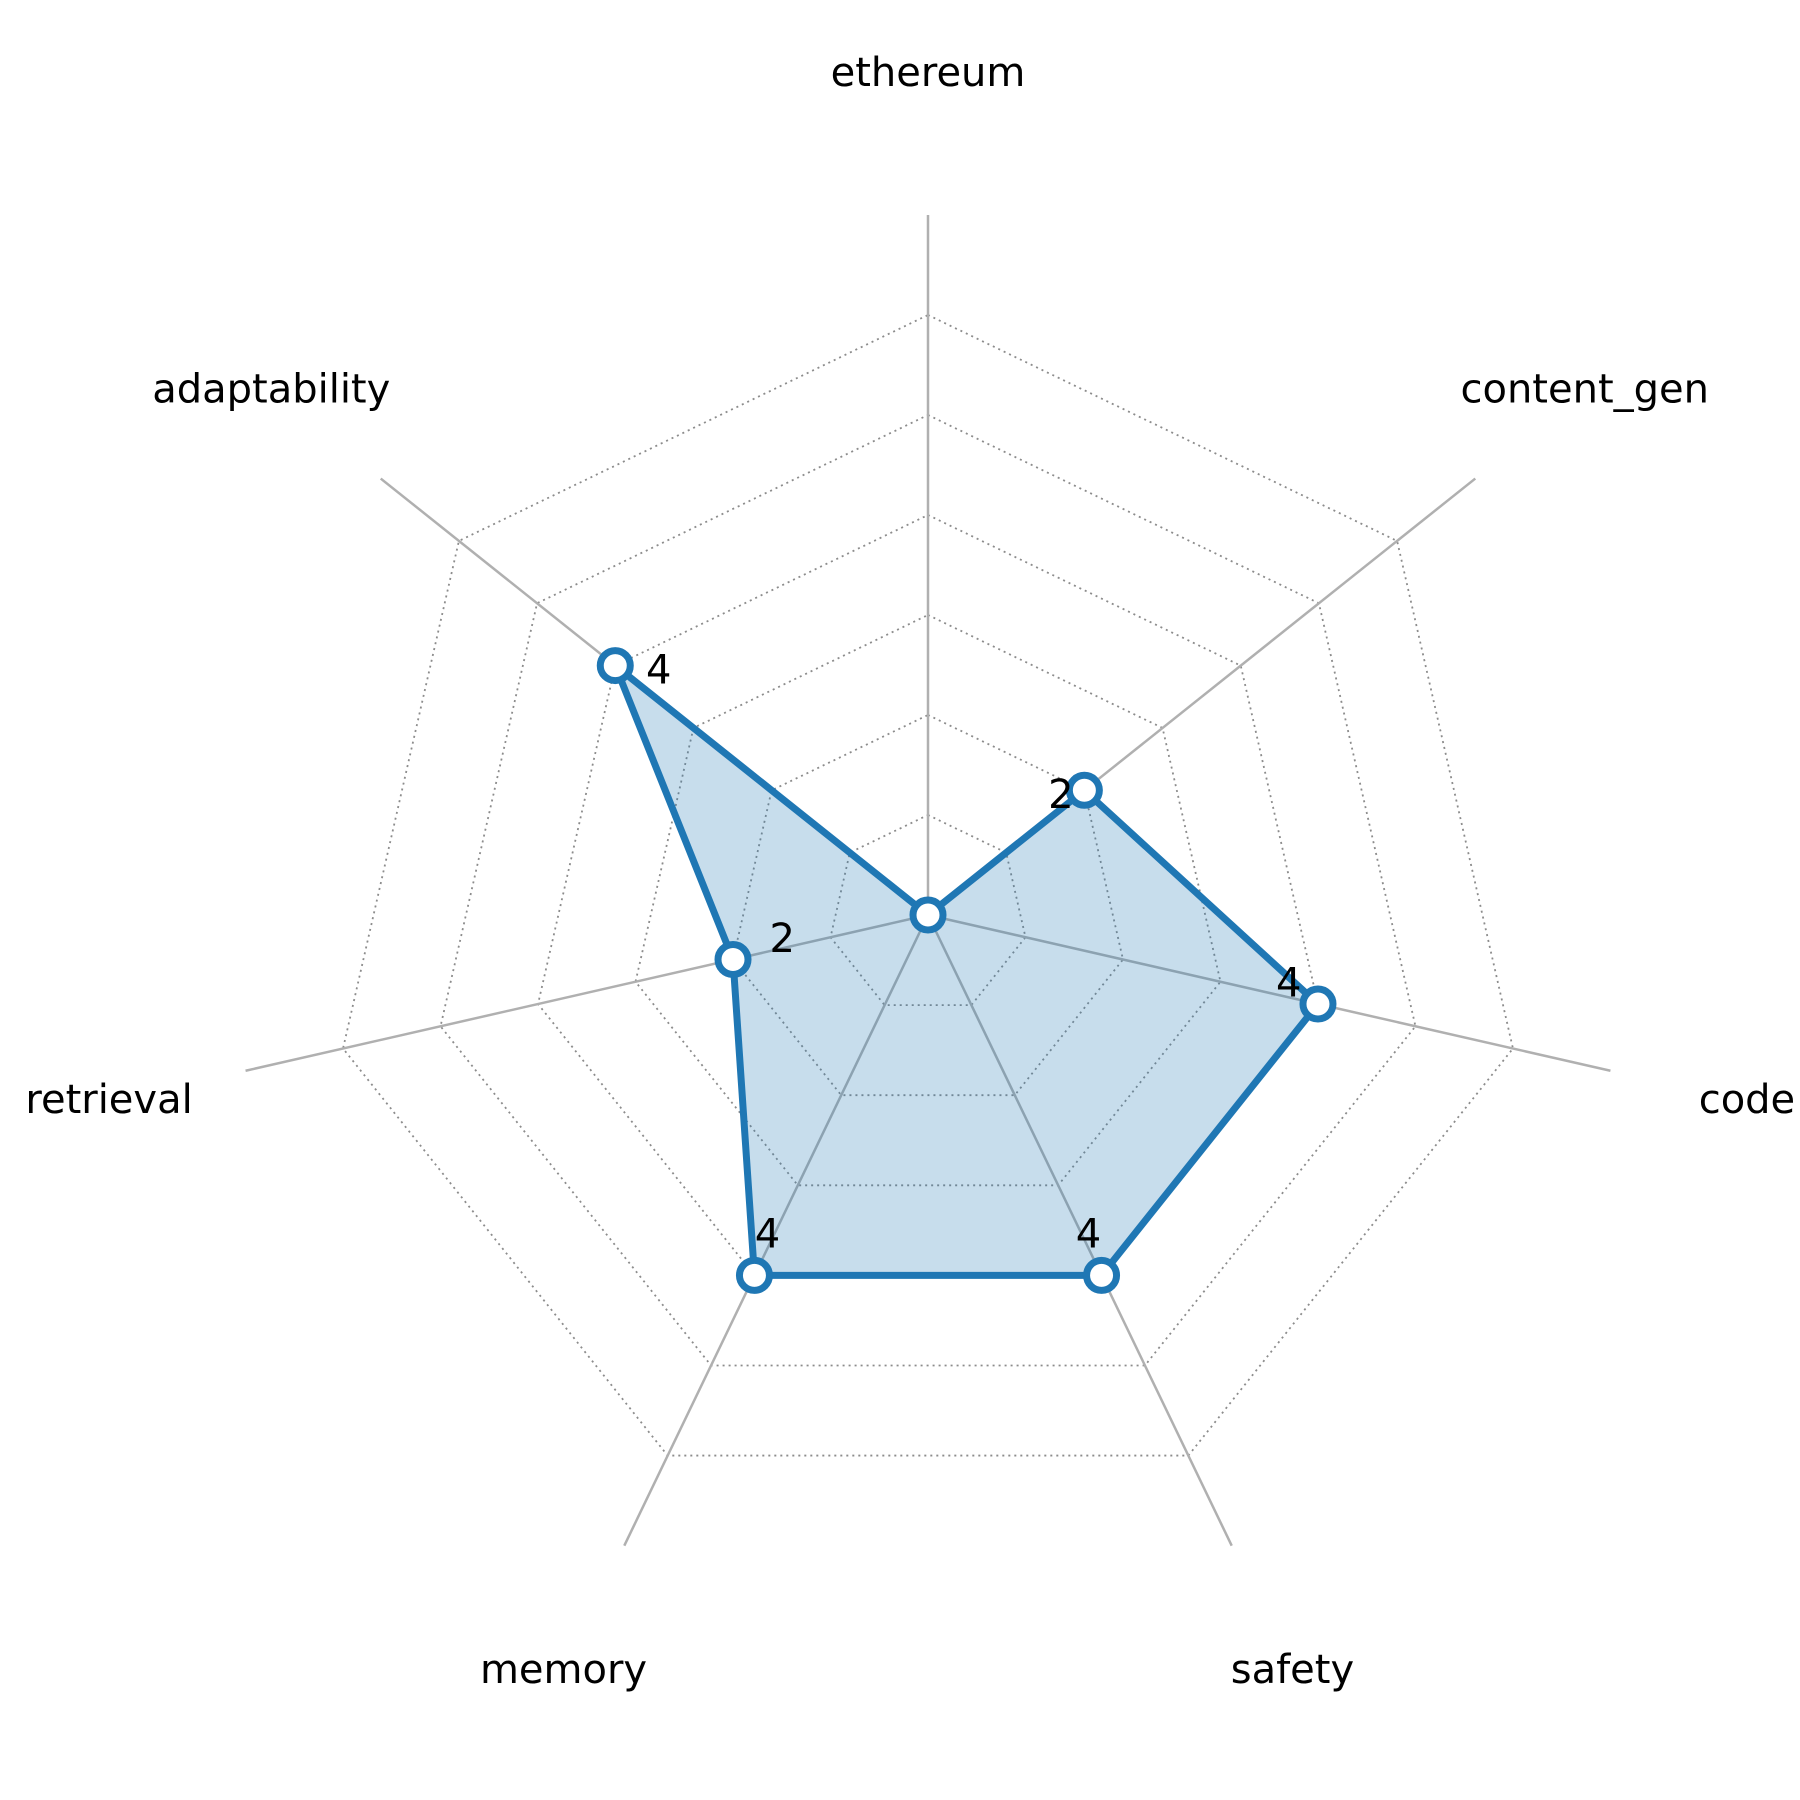 The image size is (1800, 1800). What do you see at coordinates (1292, 1670) in the screenshot?
I see `axis-label-safety: safety` at bounding box center [1292, 1670].